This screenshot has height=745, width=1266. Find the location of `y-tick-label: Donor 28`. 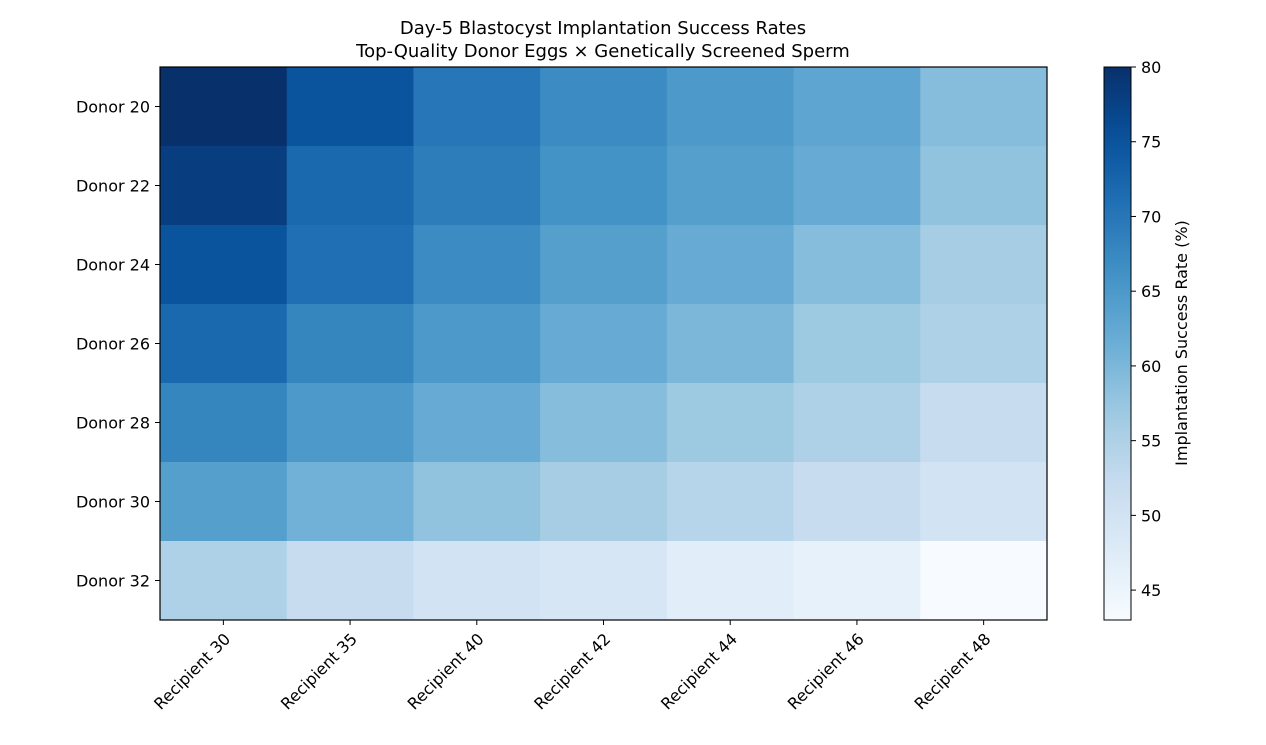

y-tick-label: Donor 28 is located at coordinates (113, 423).